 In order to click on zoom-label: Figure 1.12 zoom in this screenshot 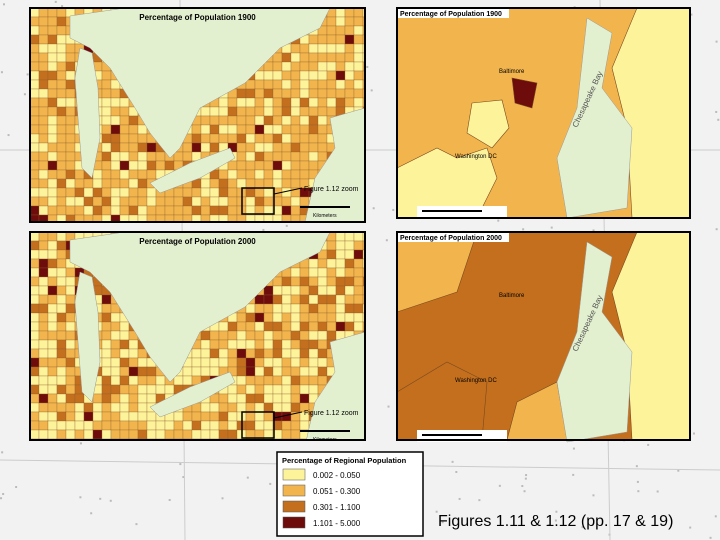, I will do `click(331, 413)`.